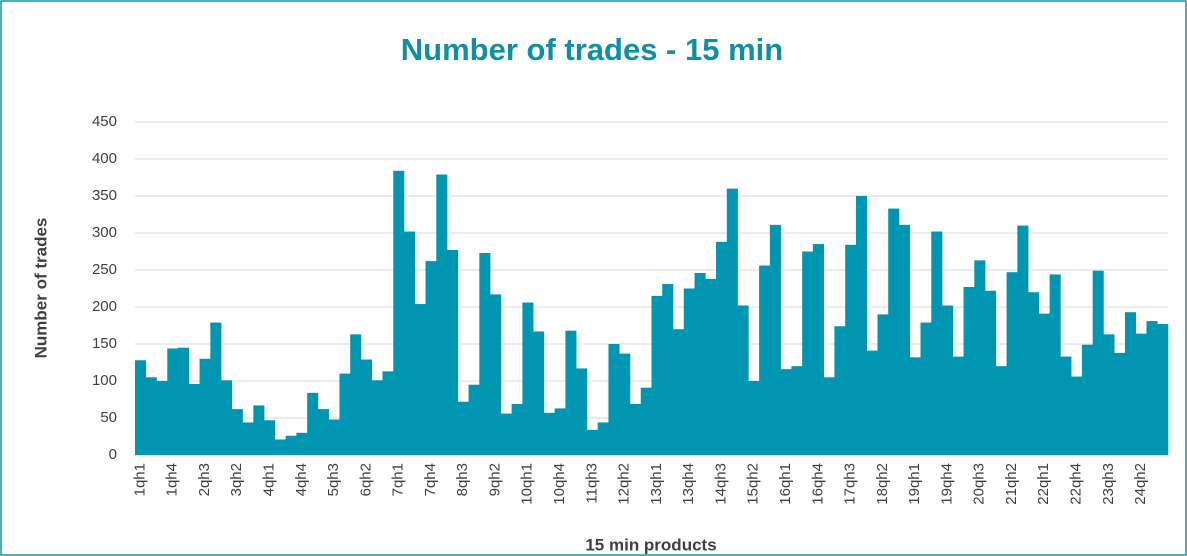 The width and height of the screenshot is (1187, 556). What do you see at coordinates (785, 484) in the screenshot?
I see `x-tick-label: 16qh1` at bounding box center [785, 484].